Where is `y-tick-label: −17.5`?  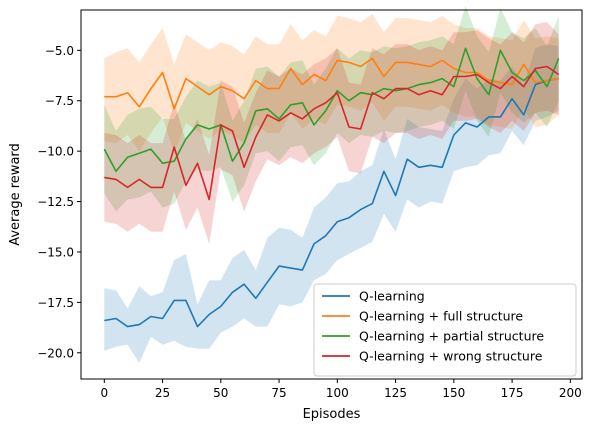 y-tick-label: −17.5 is located at coordinates (55, 303).